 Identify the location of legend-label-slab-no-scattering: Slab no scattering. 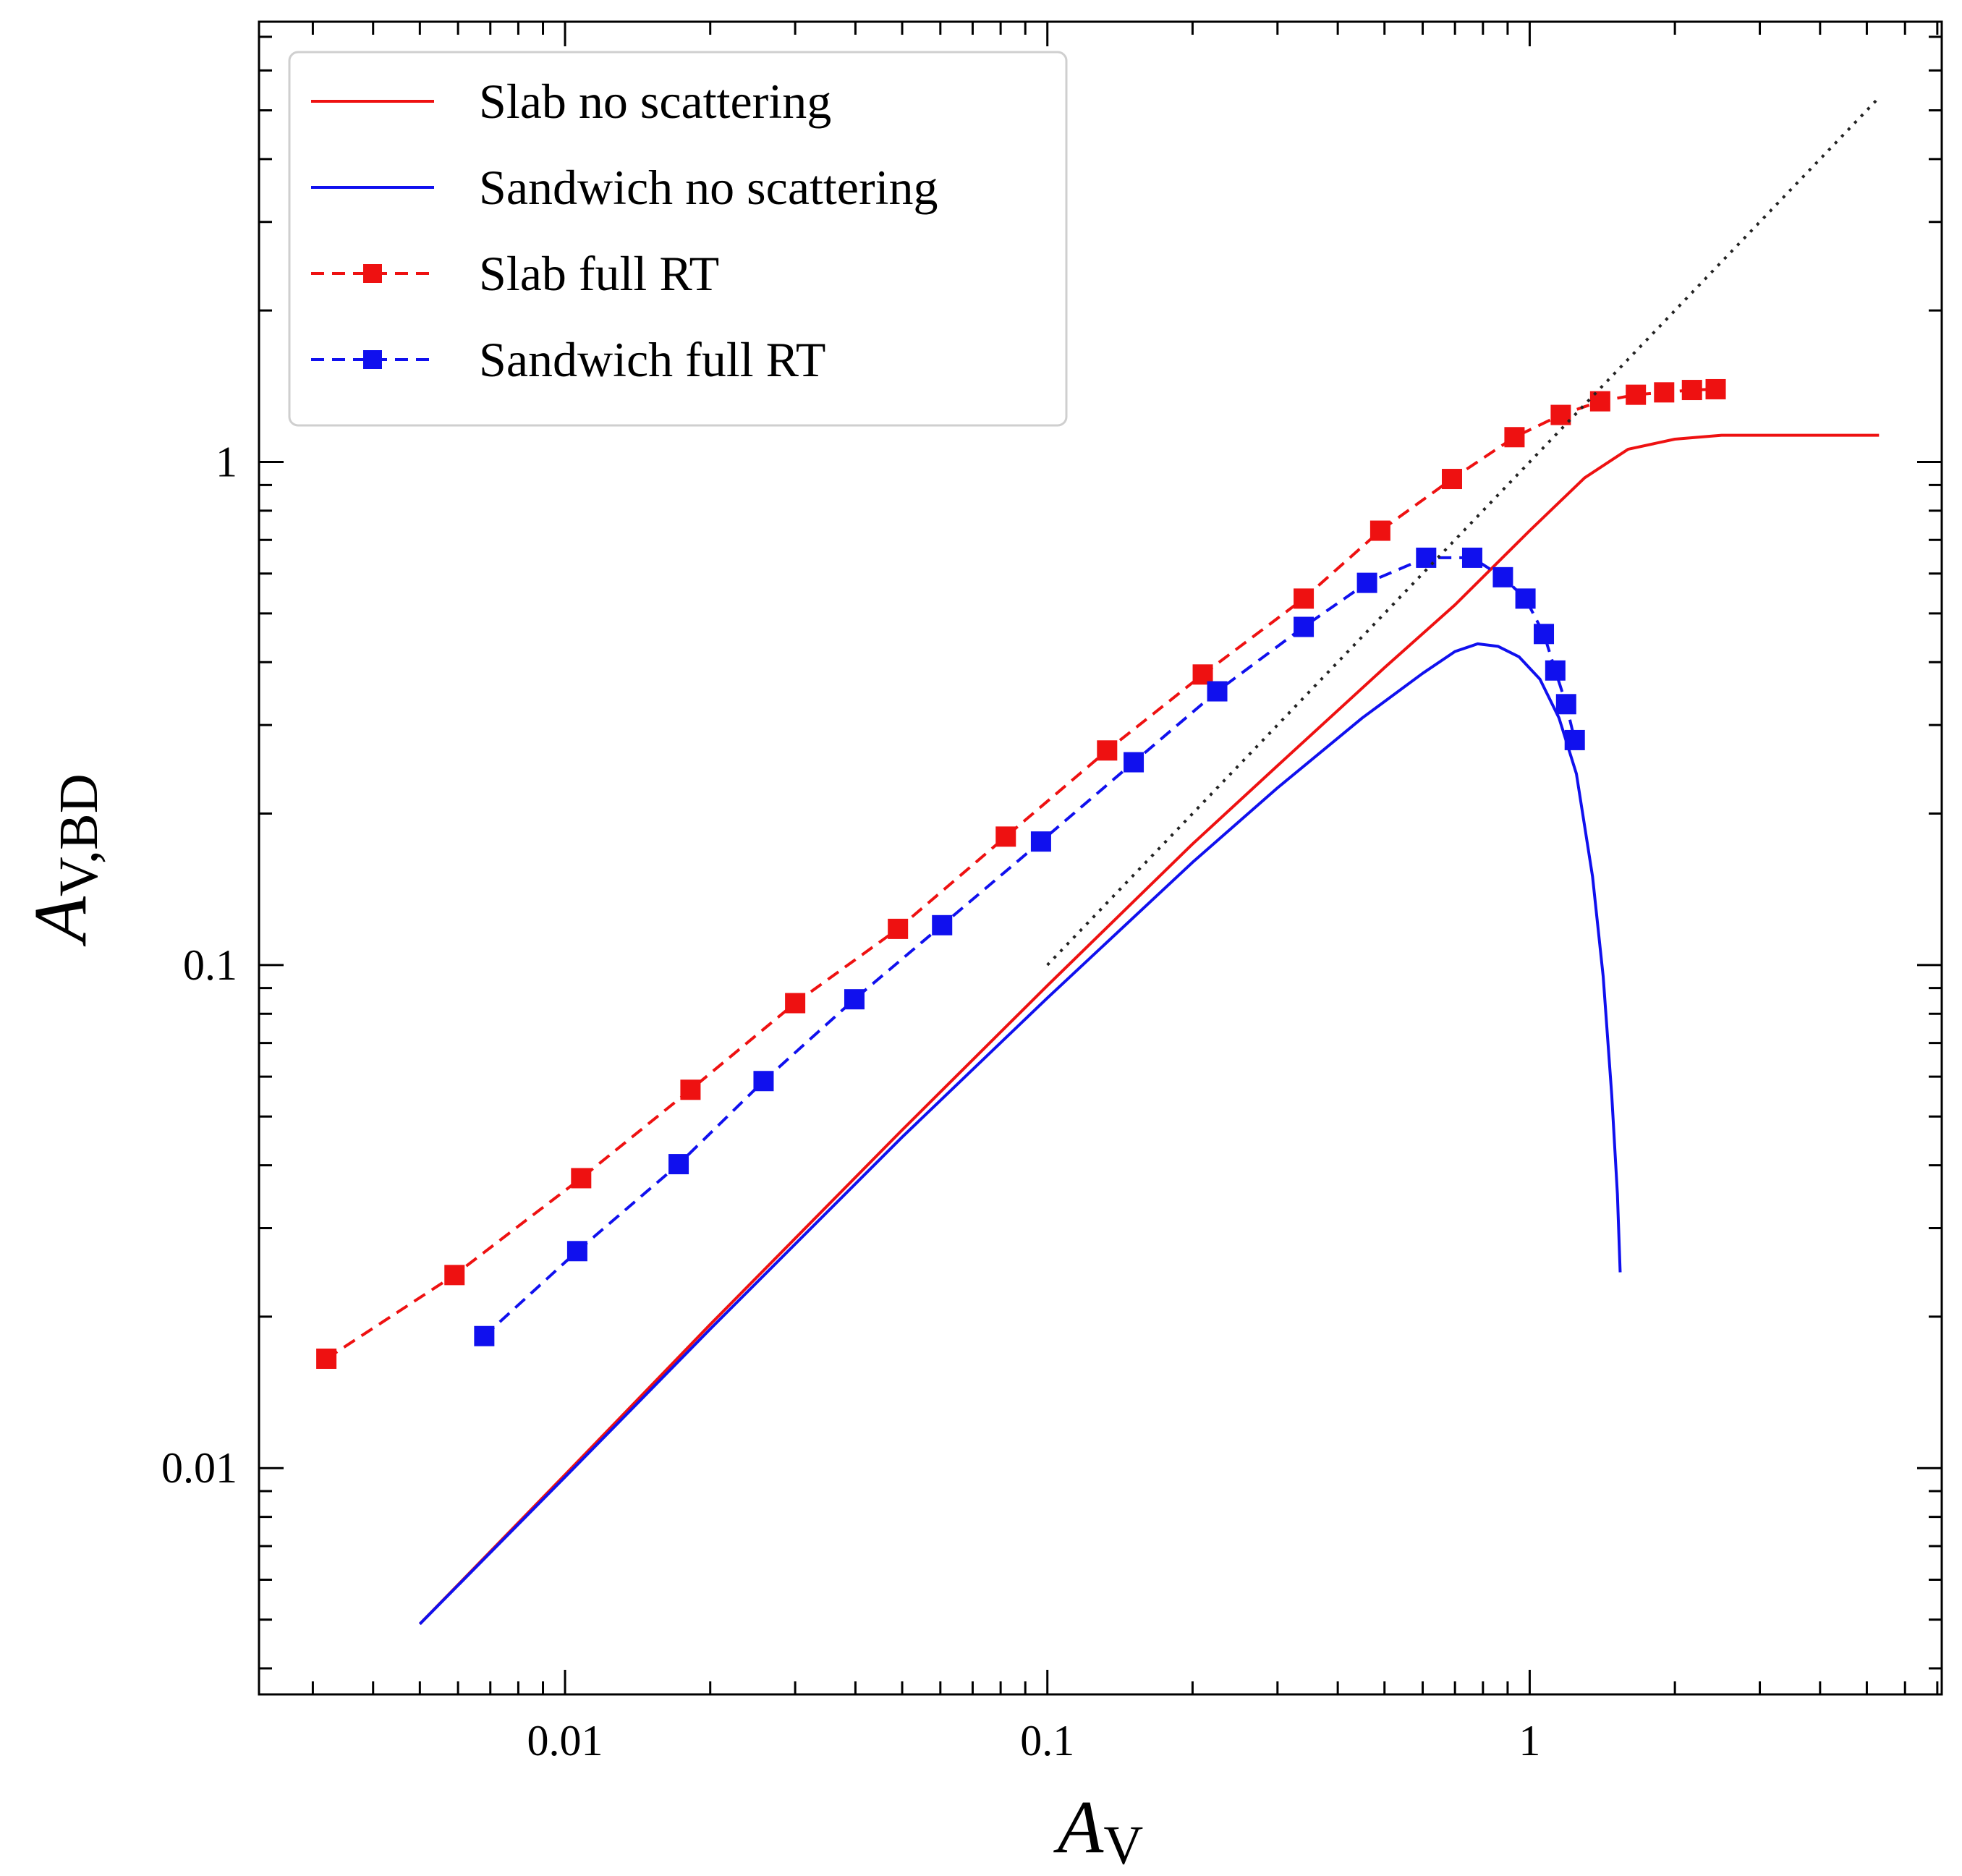
(655, 101).